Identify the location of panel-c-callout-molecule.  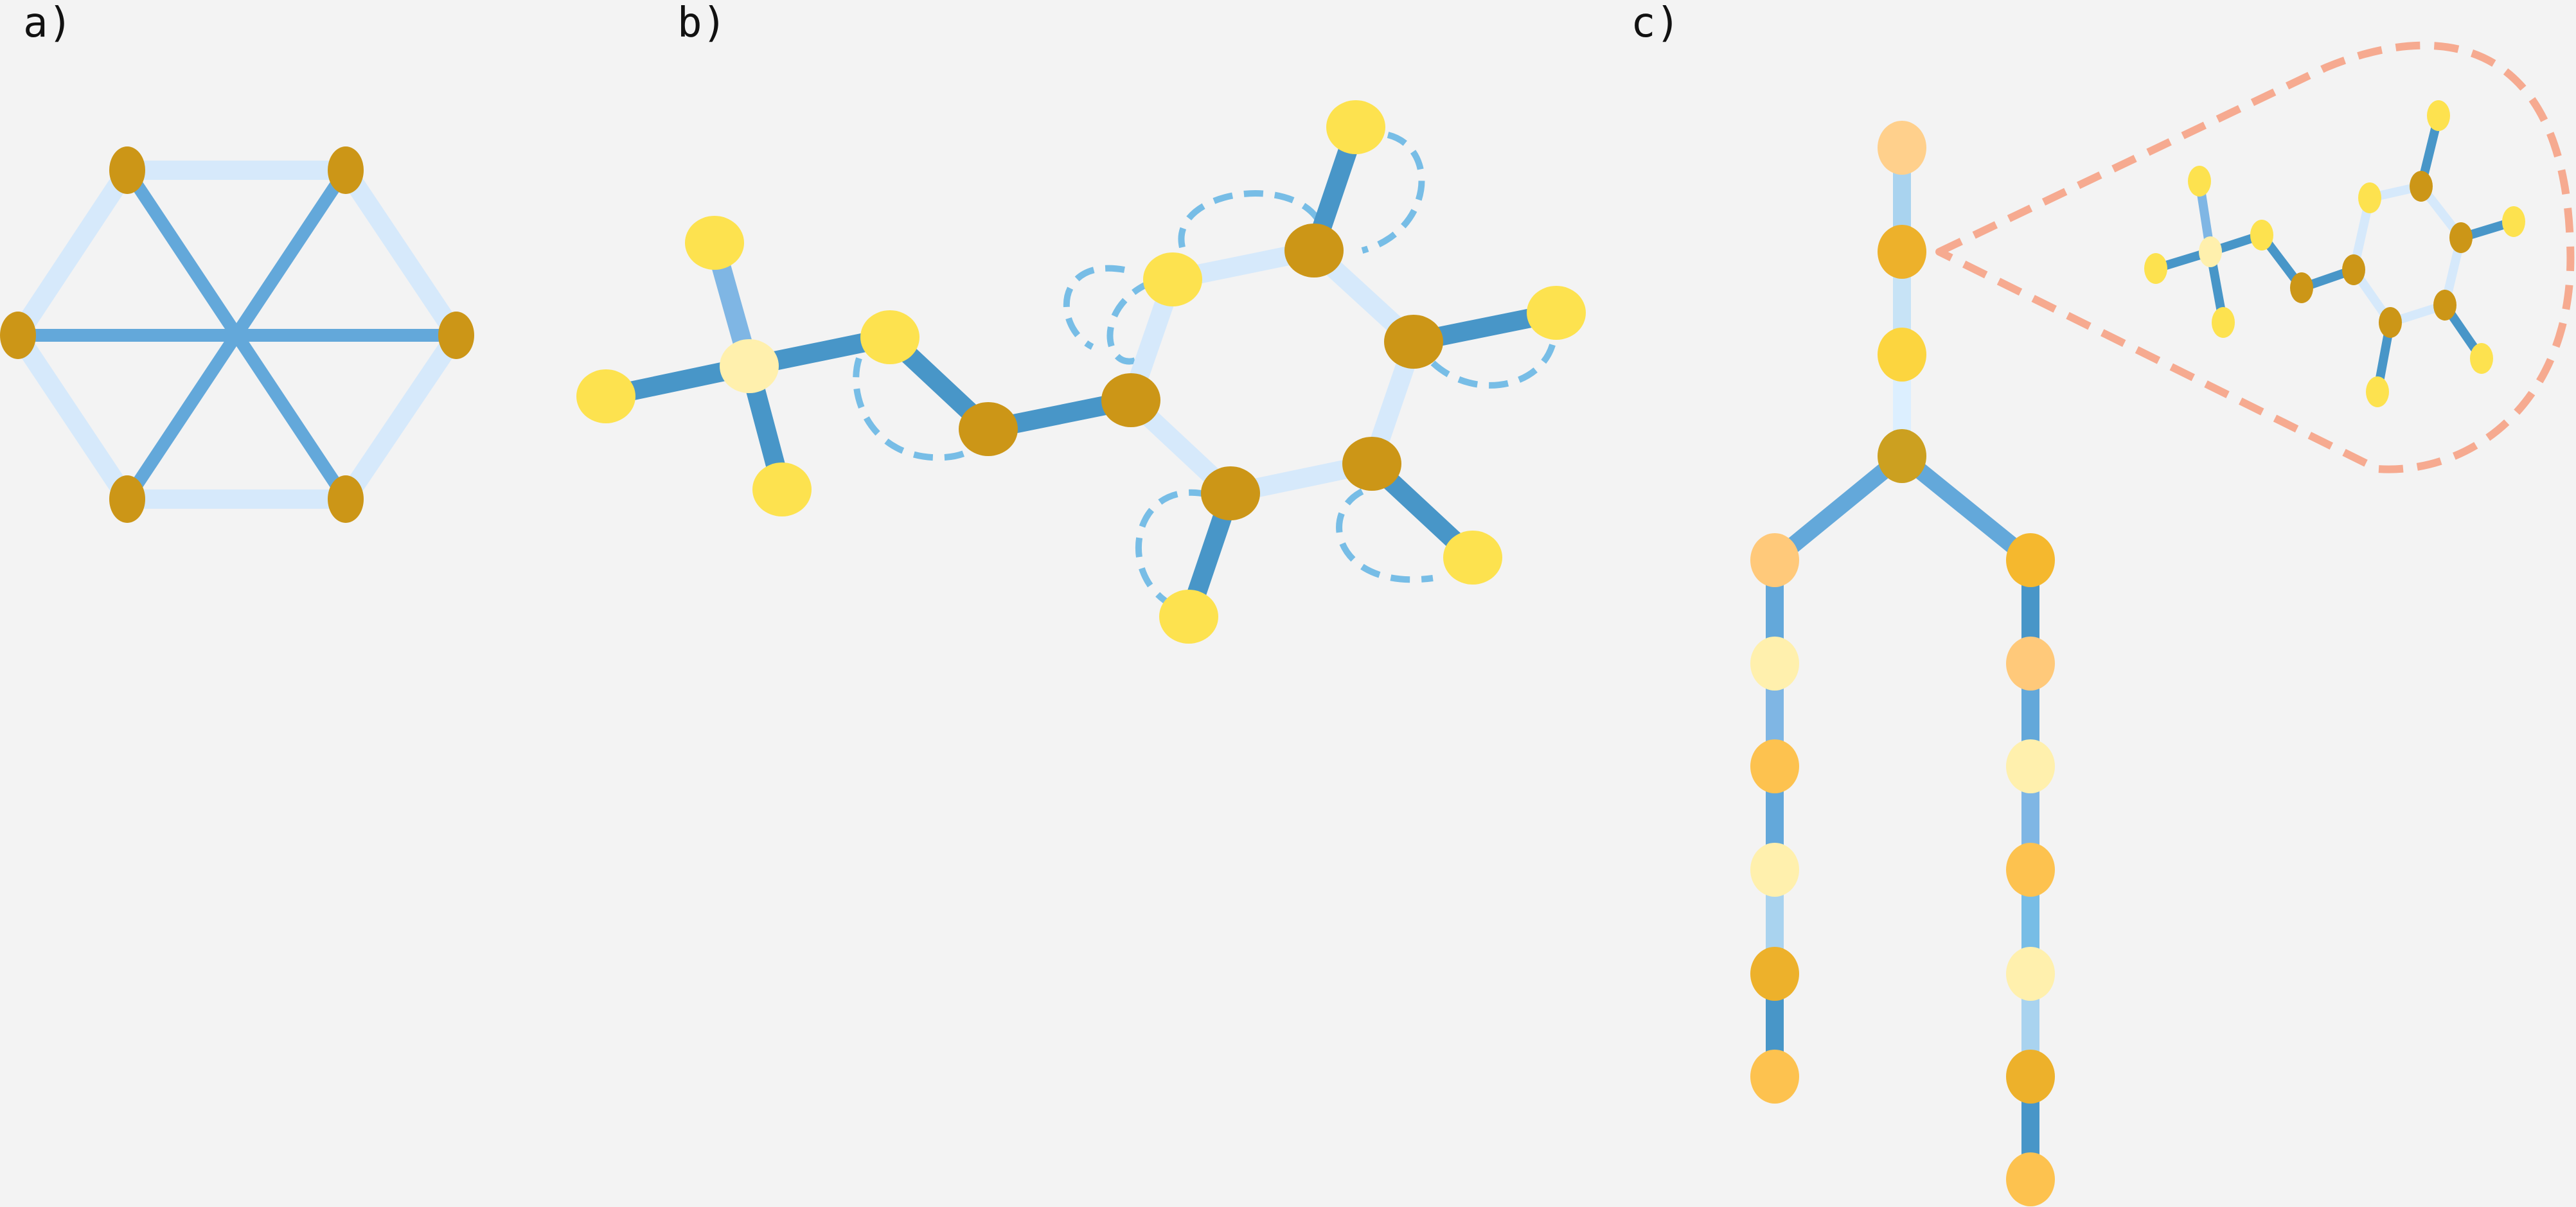
(2335, 253).